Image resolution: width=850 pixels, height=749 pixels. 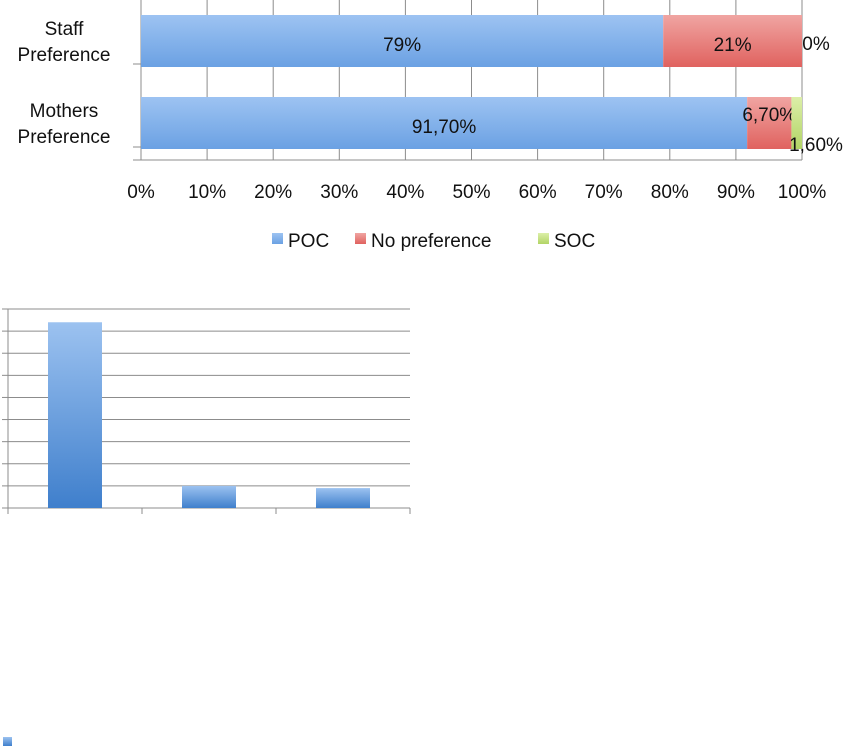 What do you see at coordinates (273, 192) in the screenshot?
I see `x-tick-label: 20%` at bounding box center [273, 192].